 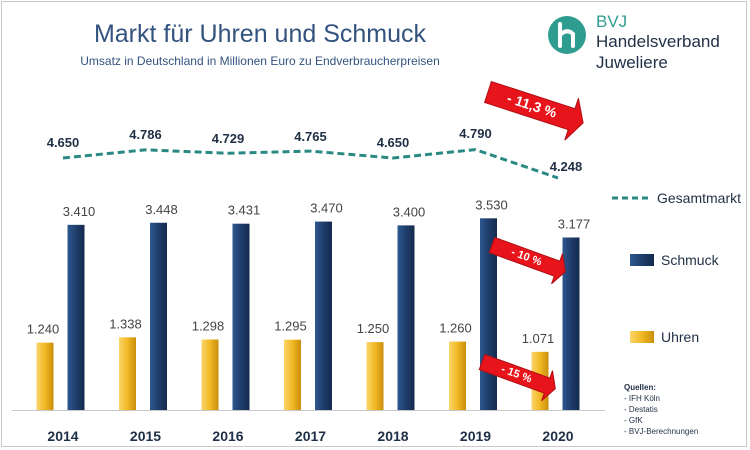 I want to click on bvj-logo-mark, so click(x=567, y=35).